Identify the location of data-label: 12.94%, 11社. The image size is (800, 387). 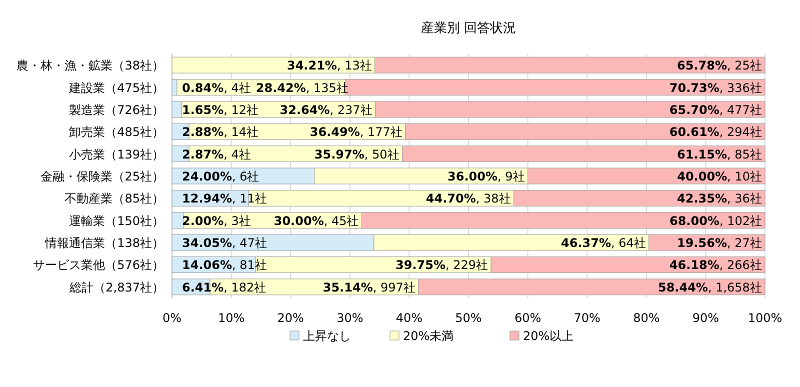
(224, 199).